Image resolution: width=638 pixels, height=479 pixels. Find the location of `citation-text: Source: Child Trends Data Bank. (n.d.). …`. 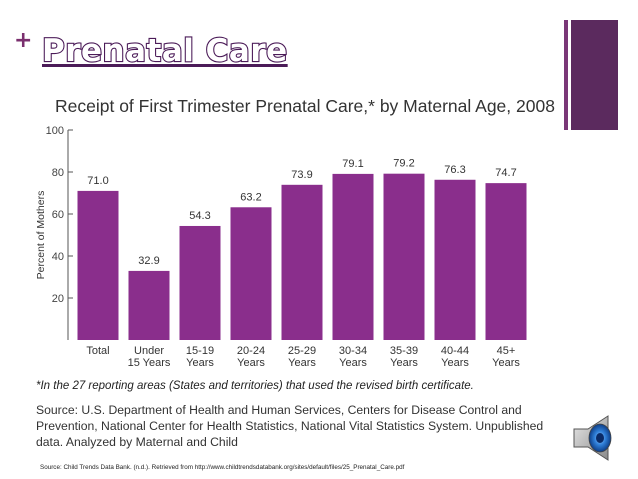

citation-text: Source: Child Trends Data Bank. (n.d.). … is located at coordinates (222, 467).